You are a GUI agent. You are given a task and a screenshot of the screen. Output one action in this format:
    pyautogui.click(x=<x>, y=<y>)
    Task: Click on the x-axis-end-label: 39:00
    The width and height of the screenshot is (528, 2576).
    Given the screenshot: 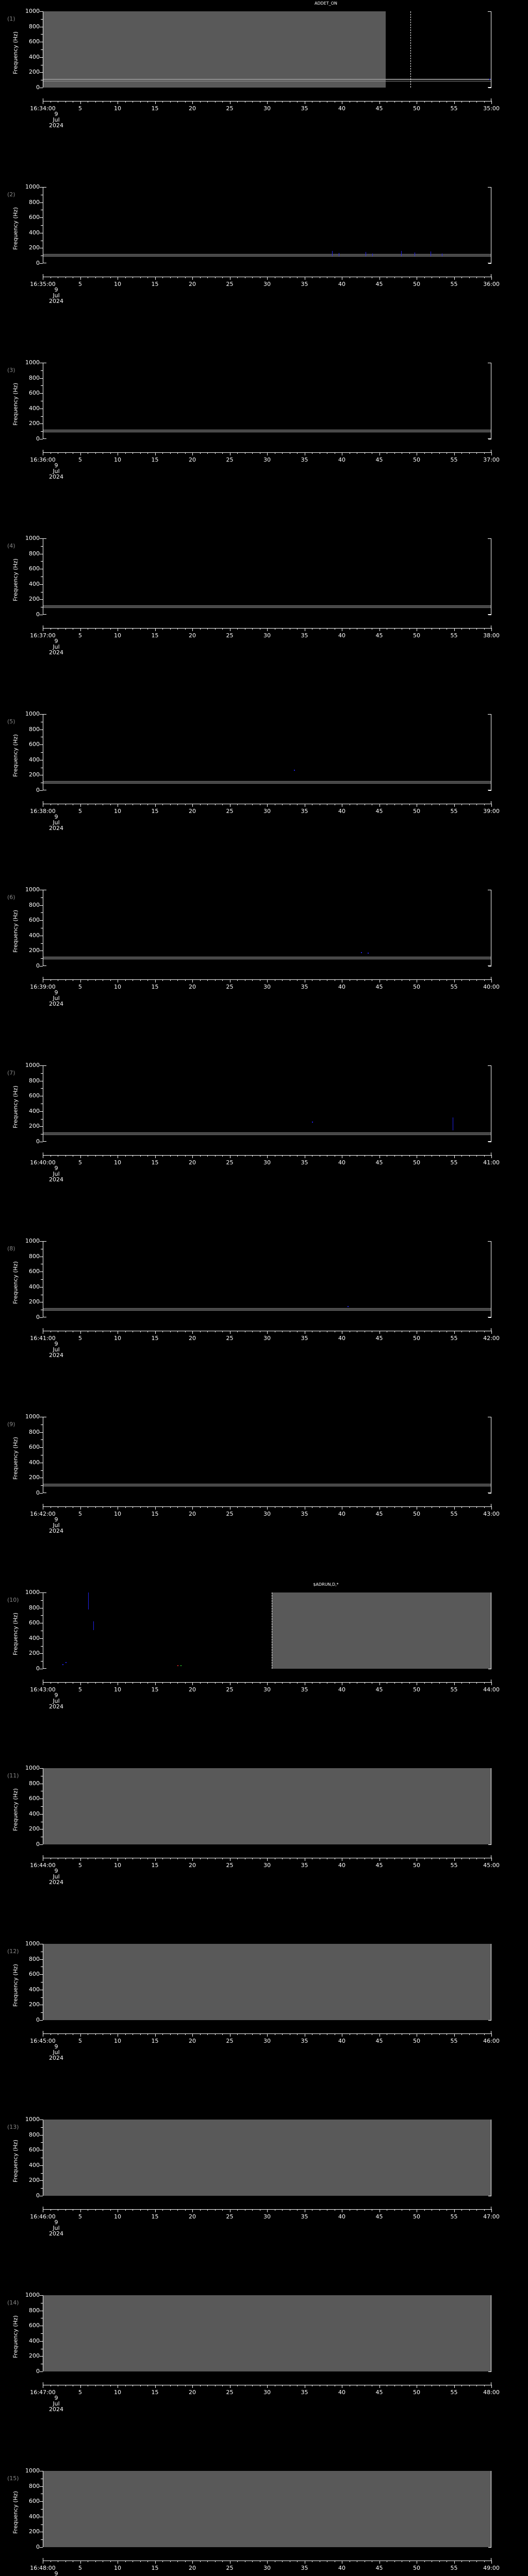 What is the action you would take?
    pyautogui.click(x=491, y=811)
    